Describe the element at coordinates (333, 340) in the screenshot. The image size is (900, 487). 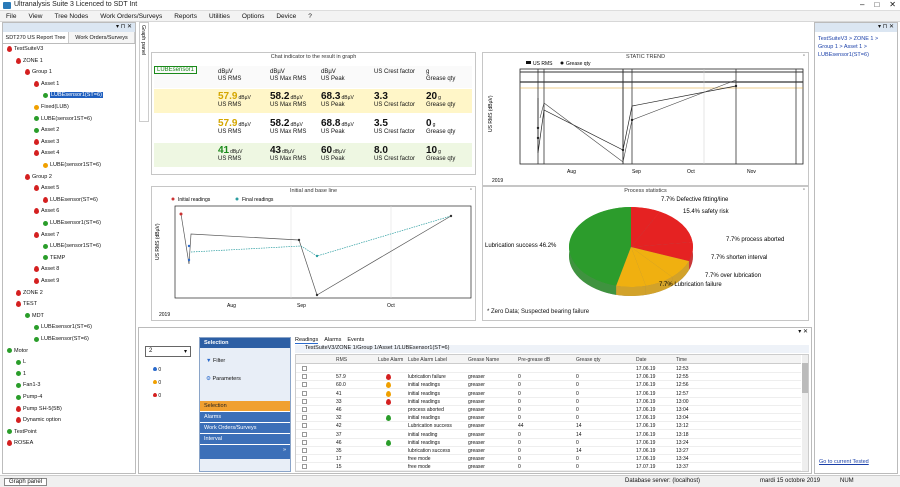
I see `tab-alarms: Alarms` at that location.